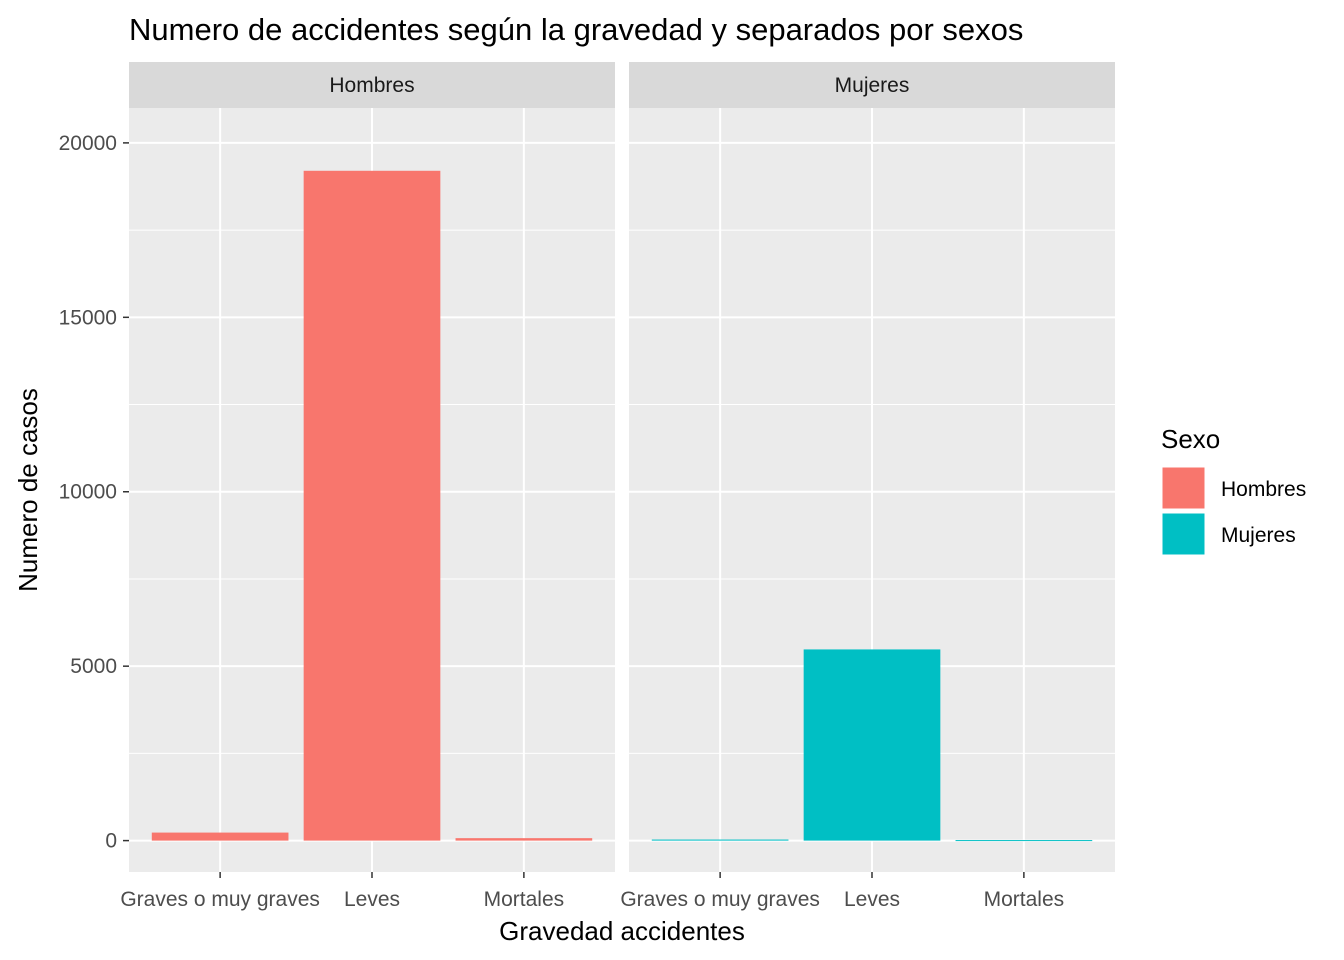  Describe the element at coordinates (88, 317) in the screenshot. I see `y-tick-label: 15000` at that location.